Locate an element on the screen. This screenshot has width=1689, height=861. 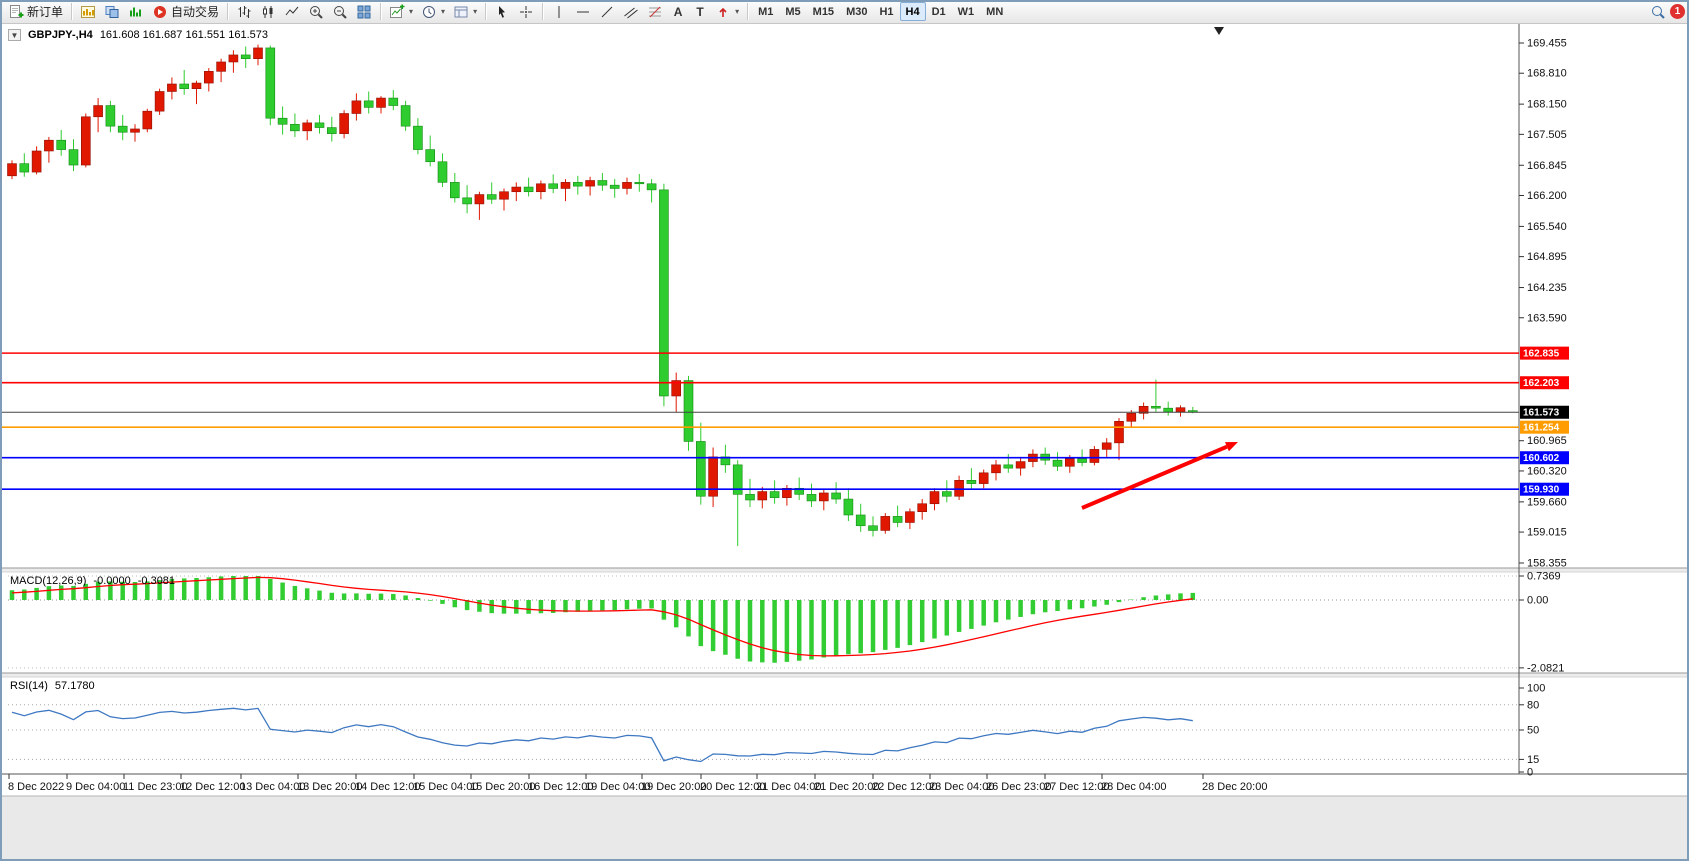
tf-button-h4: H4 is located at coordinates (912, 11).